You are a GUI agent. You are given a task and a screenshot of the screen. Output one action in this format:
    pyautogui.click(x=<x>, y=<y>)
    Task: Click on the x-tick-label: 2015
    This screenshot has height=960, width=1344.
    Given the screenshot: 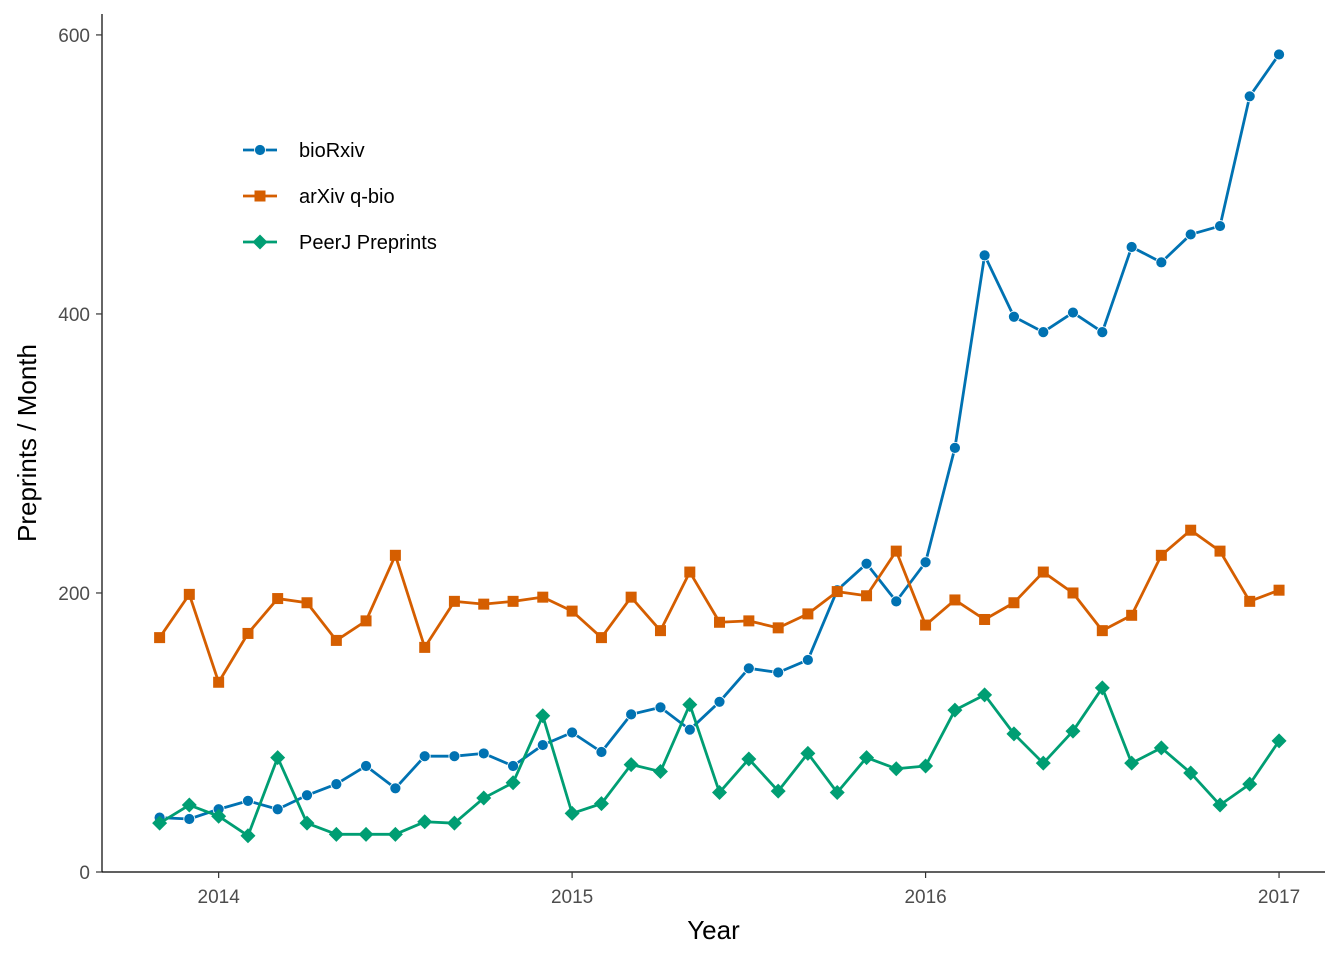 What is the action you would take?
    pyautogui.click(x=572, y=897)
    